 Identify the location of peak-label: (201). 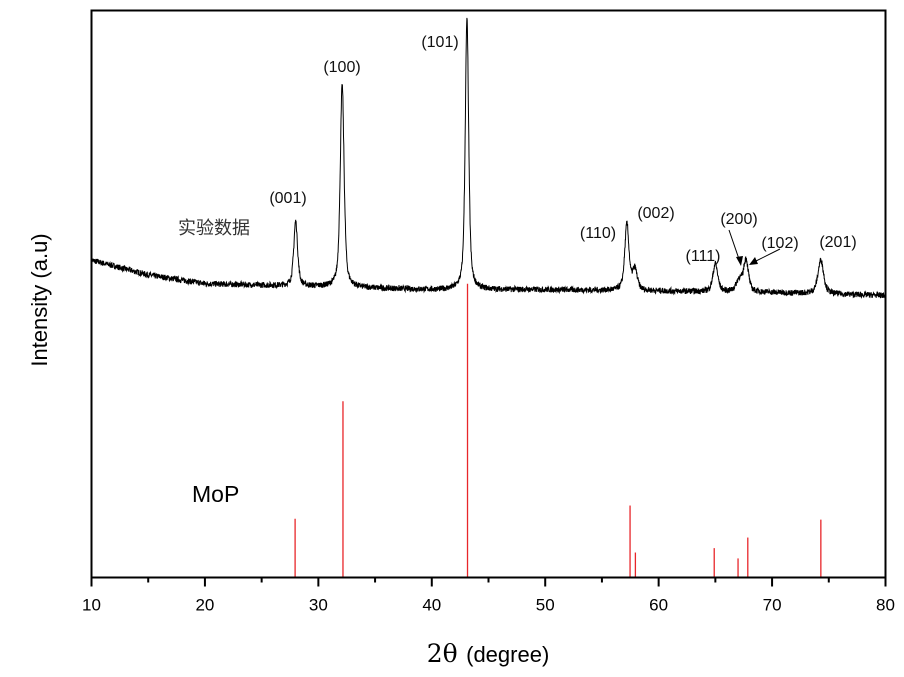
(837, 242).